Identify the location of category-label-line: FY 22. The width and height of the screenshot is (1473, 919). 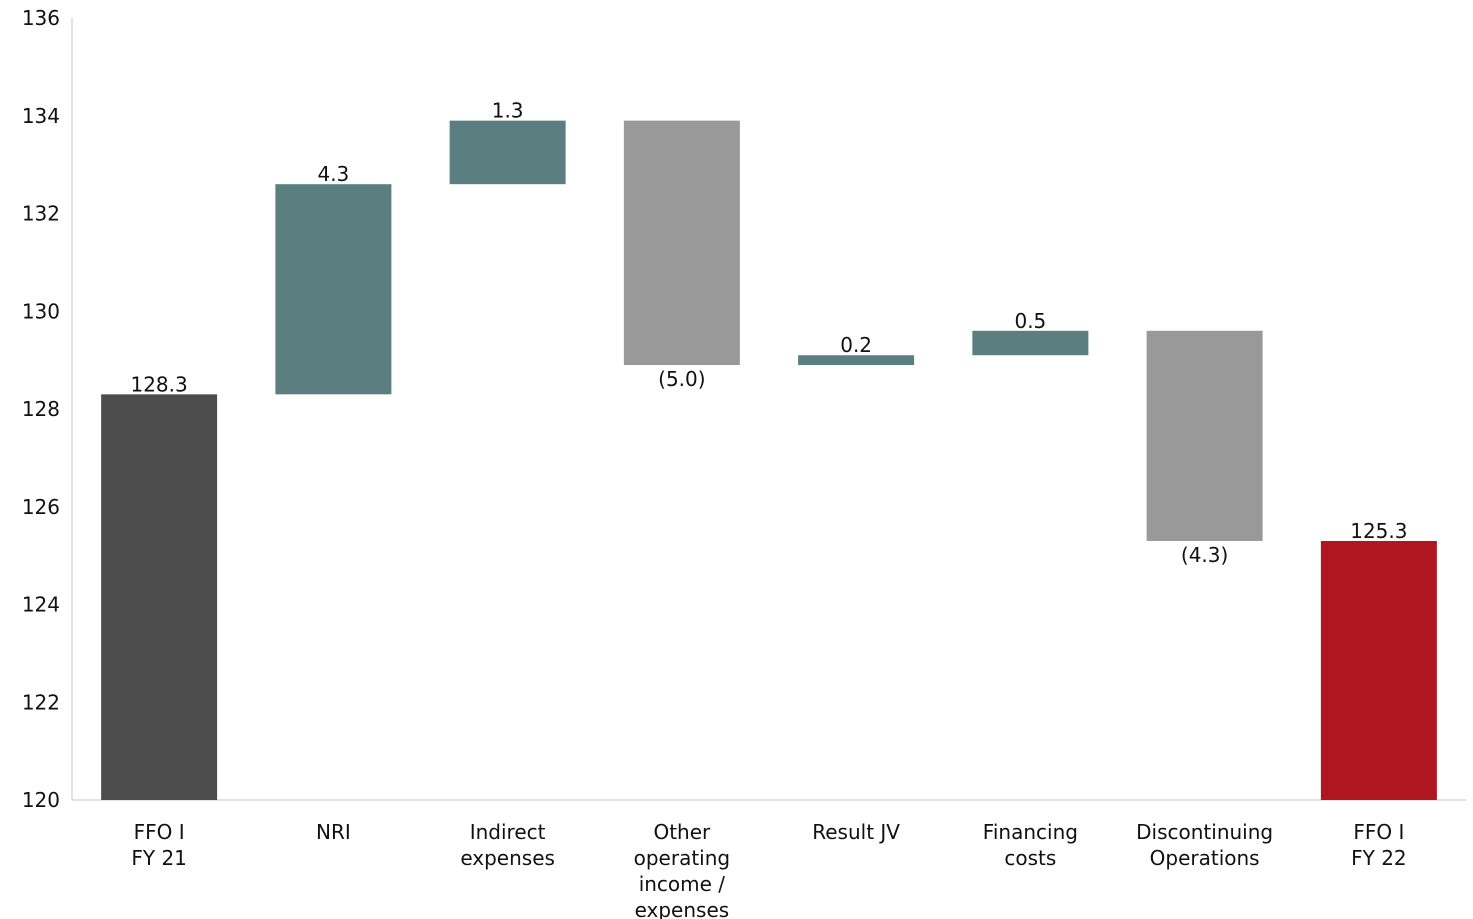
(1379, 858).